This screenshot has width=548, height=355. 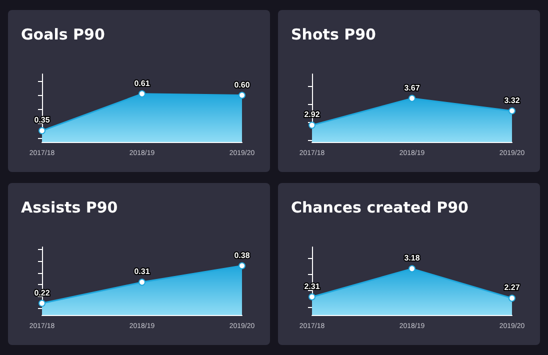 What do you see at coordinates (512, 287) in the screenshot?
I see `data-label: 2.27` at bounding box center [512, 287].